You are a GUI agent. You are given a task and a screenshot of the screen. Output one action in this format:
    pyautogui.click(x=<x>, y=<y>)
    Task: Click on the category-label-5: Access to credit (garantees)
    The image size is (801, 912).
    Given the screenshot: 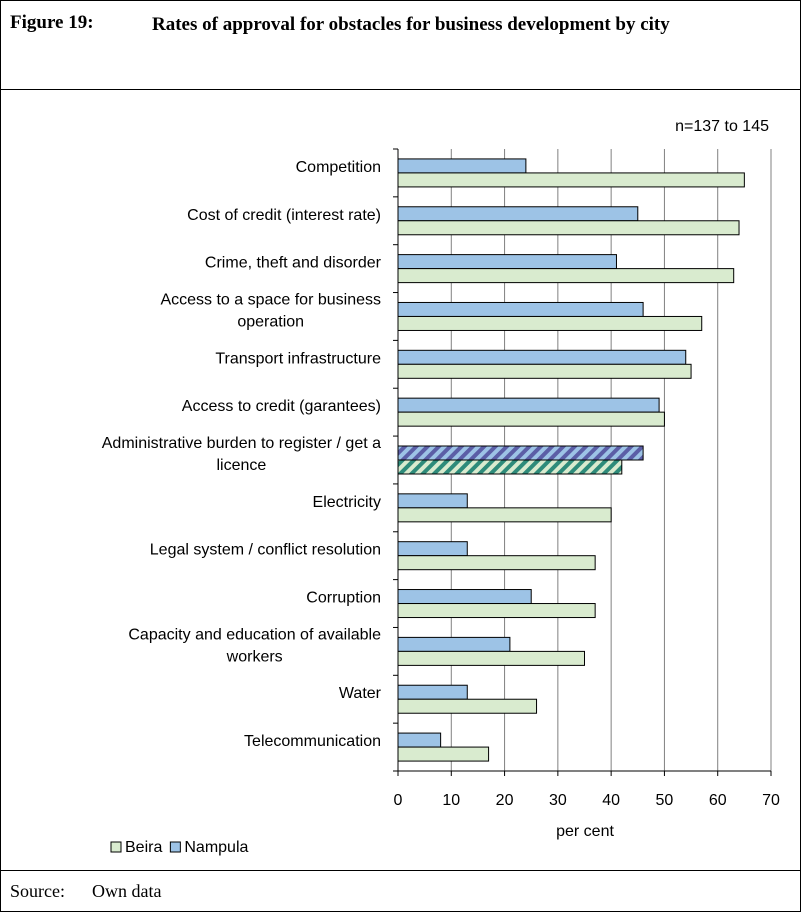 What is the action you would take?
    pyautogui.click(x=281, y=406)
    